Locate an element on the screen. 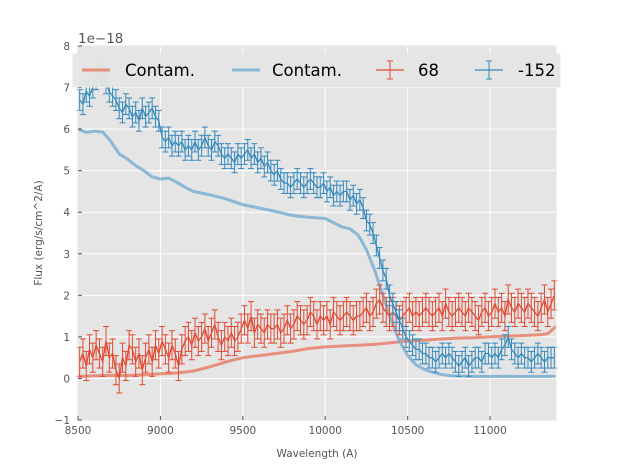 Image resolution: width=617 pixels, height=467 pixels. legend-label: 68 is located at coordinates (428, 70).